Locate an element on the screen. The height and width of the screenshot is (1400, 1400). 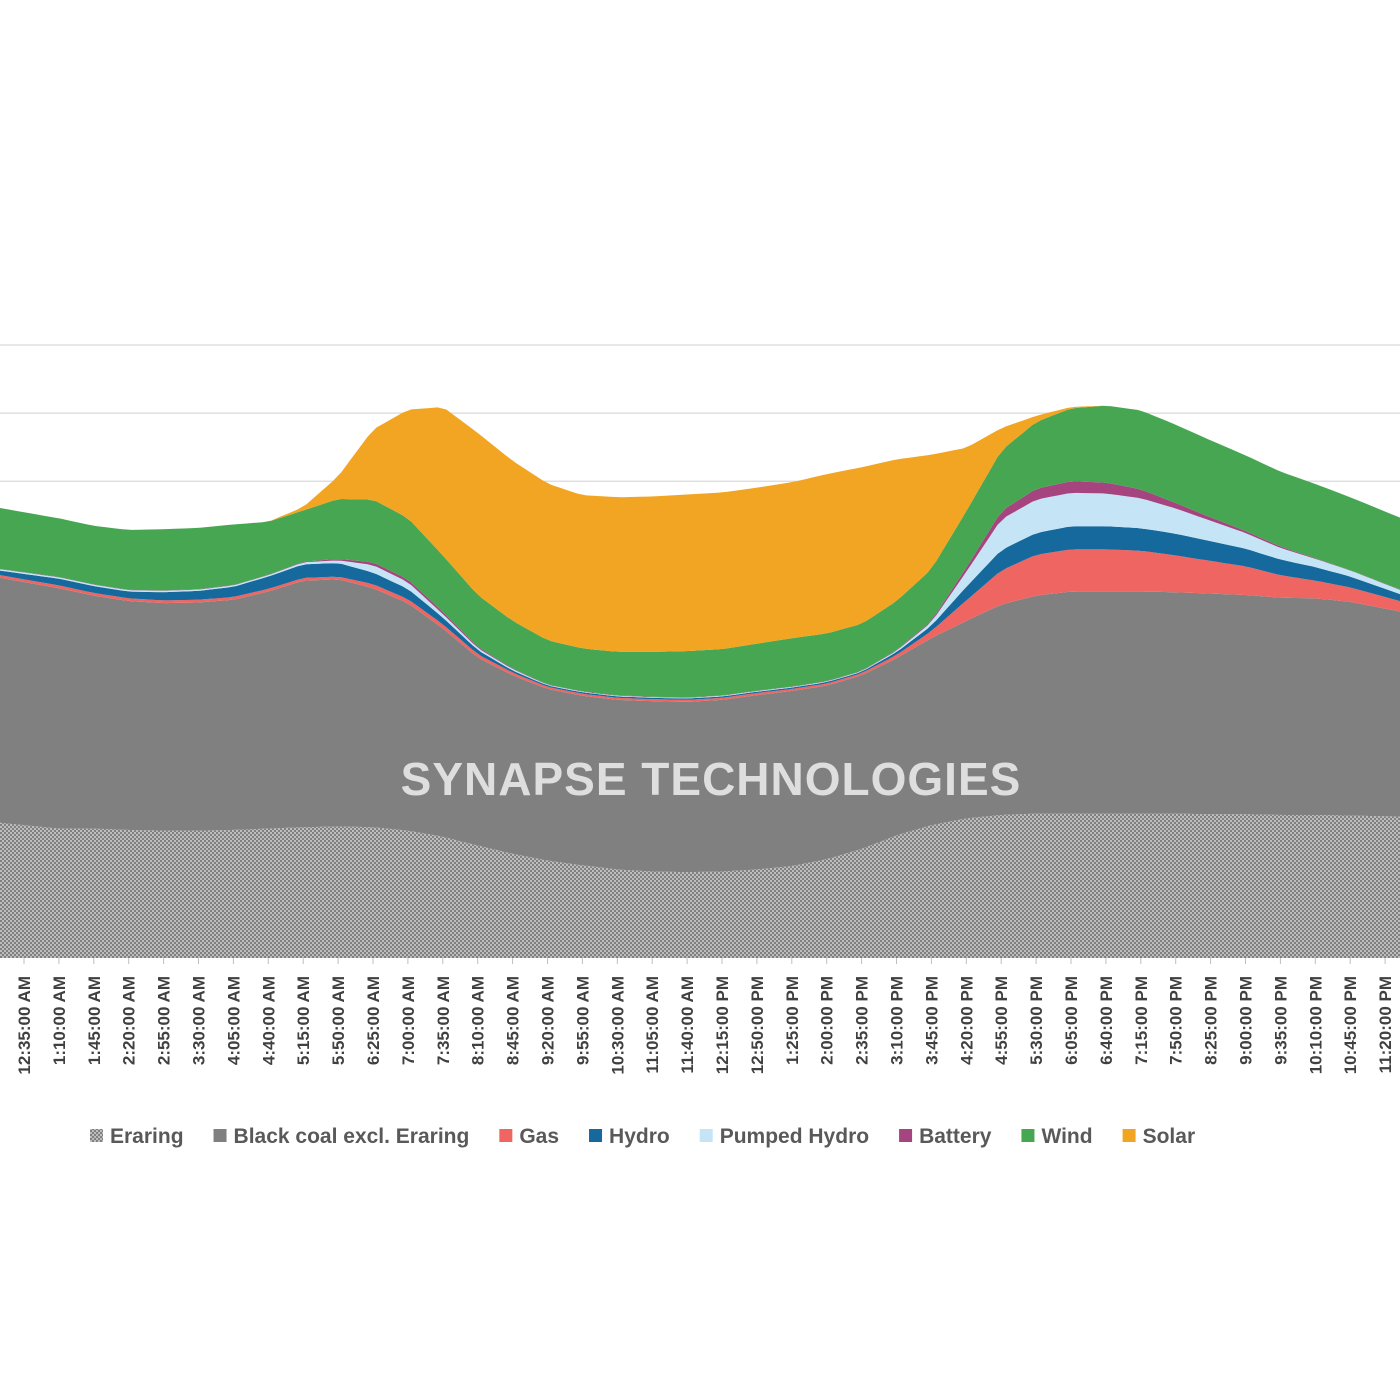
legend-swatch-battery is located at coordinates (906, 1135).